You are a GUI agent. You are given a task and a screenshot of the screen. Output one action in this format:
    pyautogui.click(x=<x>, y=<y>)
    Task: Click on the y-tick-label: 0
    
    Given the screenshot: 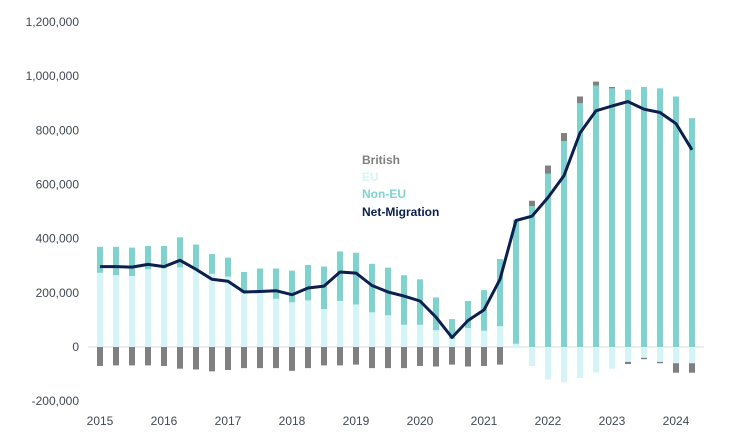 What is the action you would take?
    pyautogui.click(x=75, y=347)
    